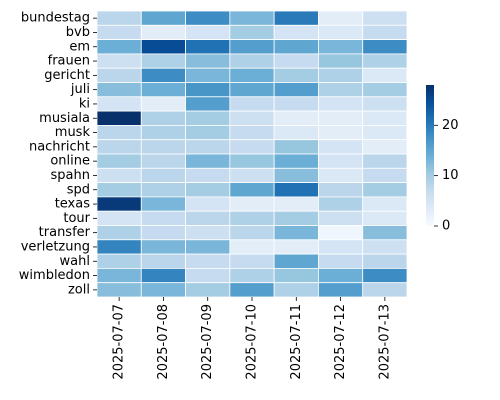  Describe the element at coordinates (54, 275) in the screenshot. I see `y-tick-label-wimbledon: wimbledon` at that location.